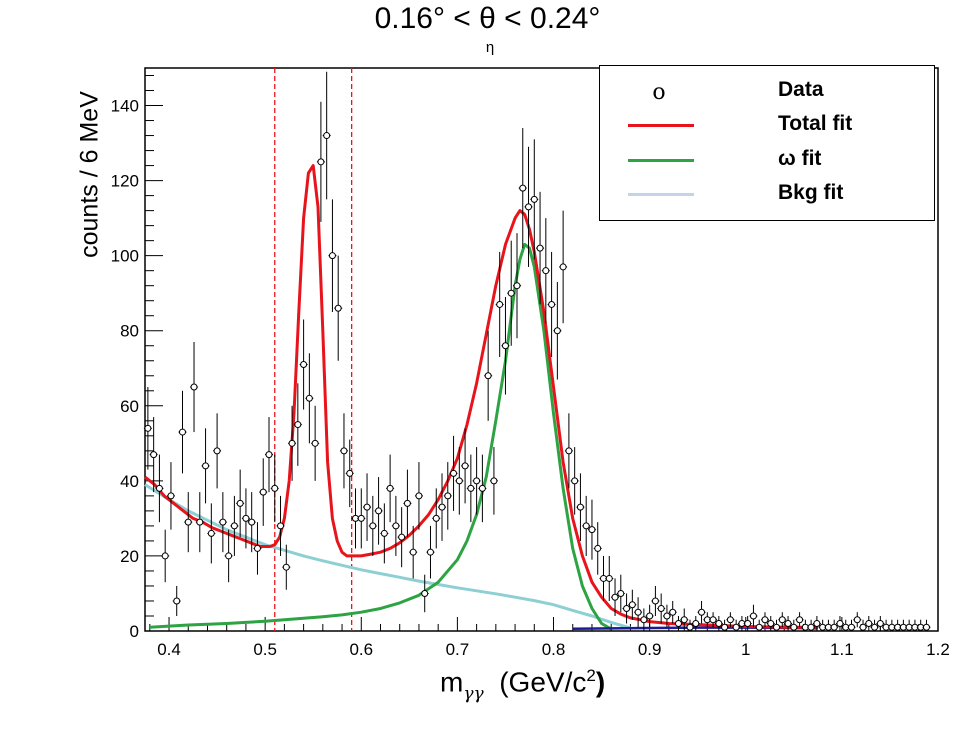 The image size is (975, 729). What do you see at coordinates (800, 158) in the screenshot?
I see `legend-omega-label: ω fit` at bounding box center [800, 158].